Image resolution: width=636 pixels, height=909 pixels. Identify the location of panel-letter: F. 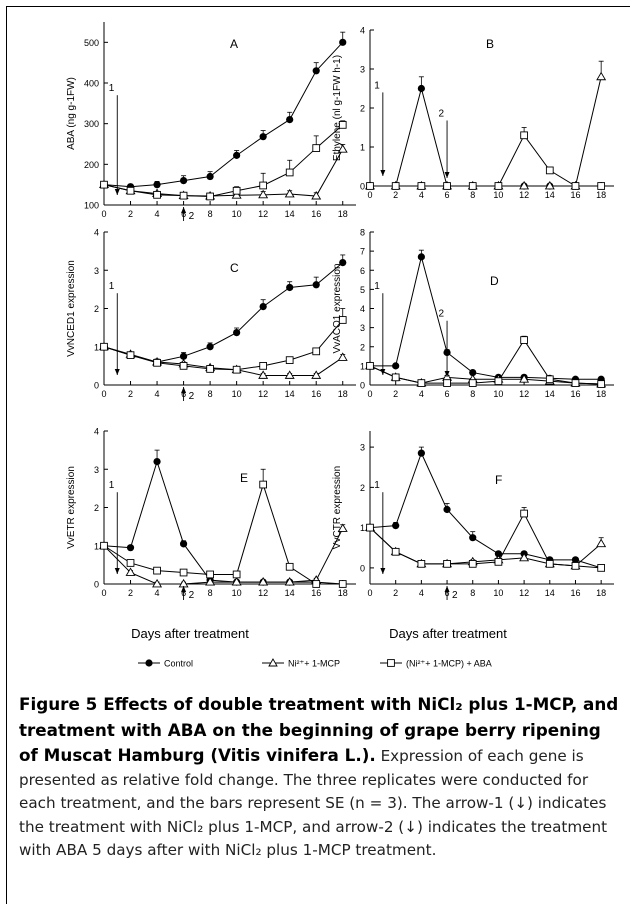
(498, 480).